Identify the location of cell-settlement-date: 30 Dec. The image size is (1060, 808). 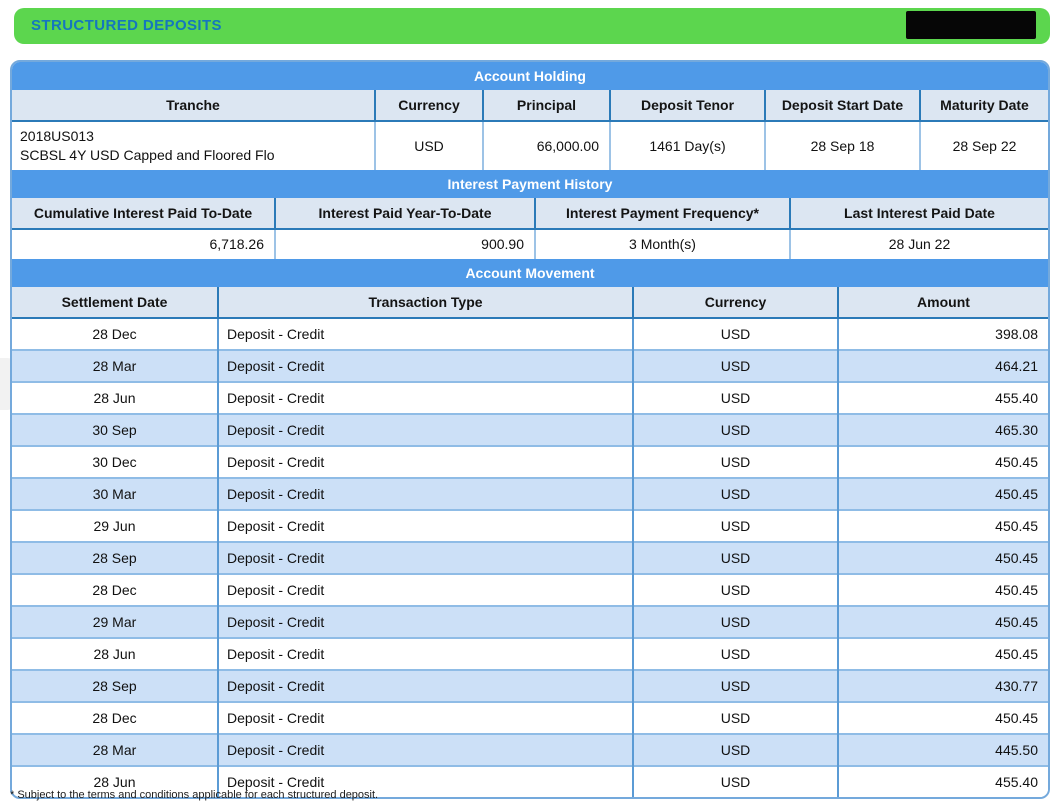
(115, 461).